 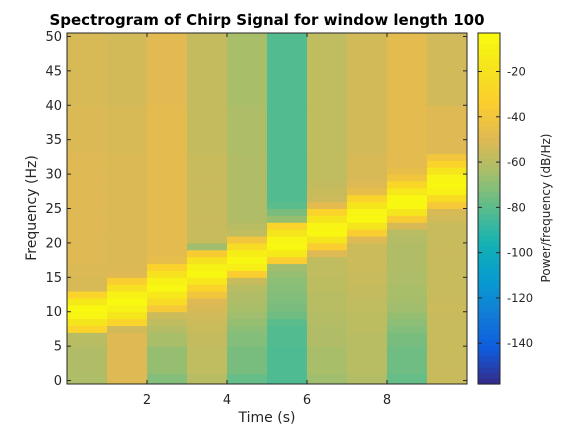 What do you see at coordinates (516, 71) in the screenshot?
I see `colorbar-tick-label: -20` at bounding box center [516, 71].